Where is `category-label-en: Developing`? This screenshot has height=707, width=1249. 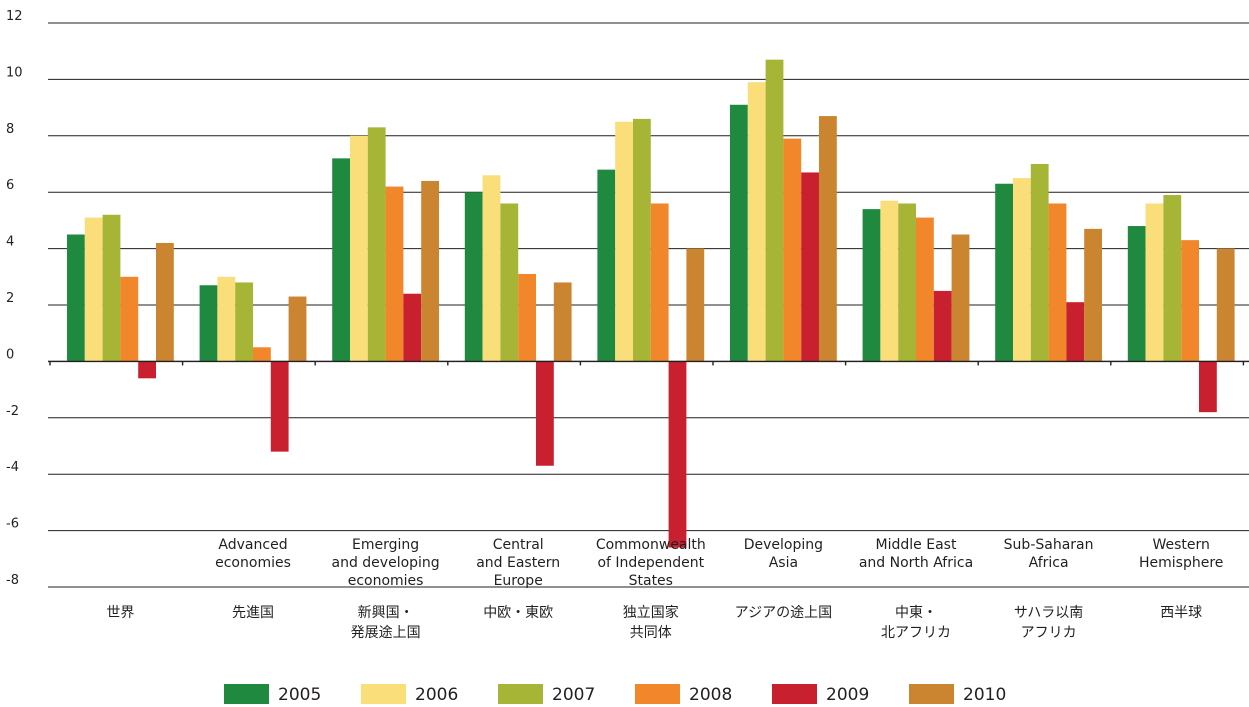 category-label-en: Developing is located at coordinates (783, 545).